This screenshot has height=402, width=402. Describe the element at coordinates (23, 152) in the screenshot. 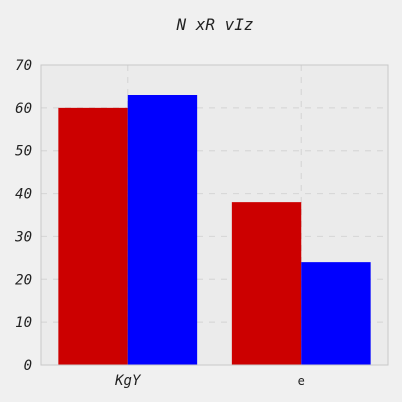

I see `y-tick-label: 50` at that location.